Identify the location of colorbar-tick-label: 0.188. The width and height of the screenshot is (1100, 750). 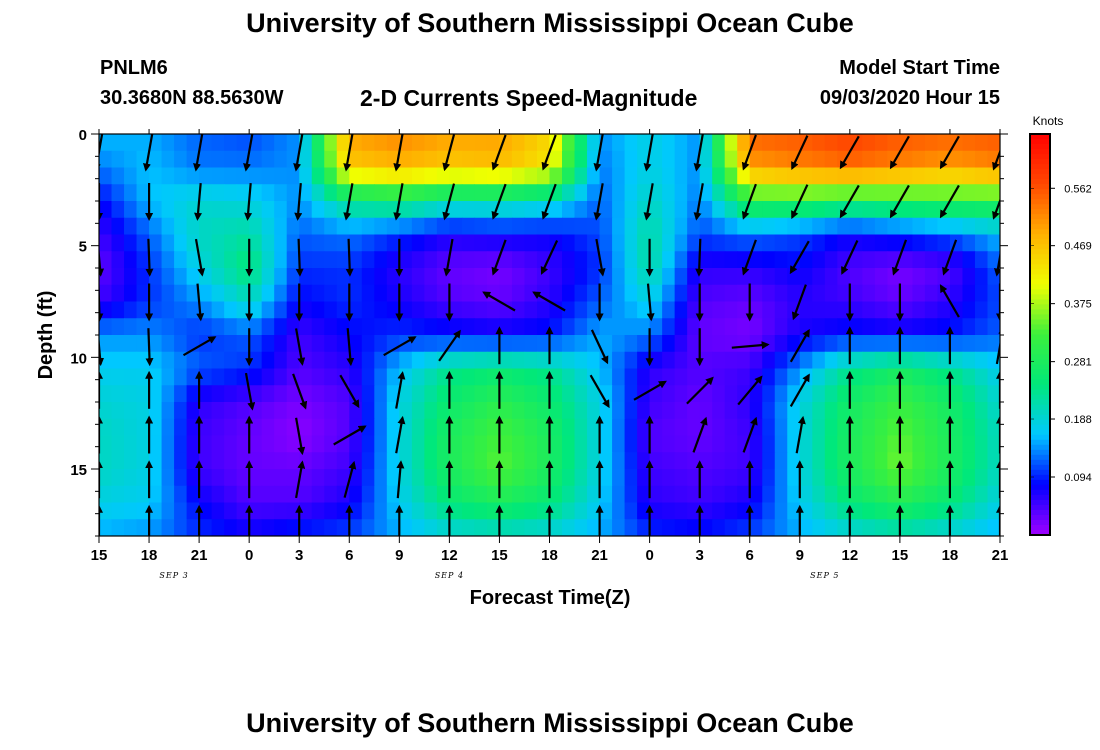
(1078, 420).